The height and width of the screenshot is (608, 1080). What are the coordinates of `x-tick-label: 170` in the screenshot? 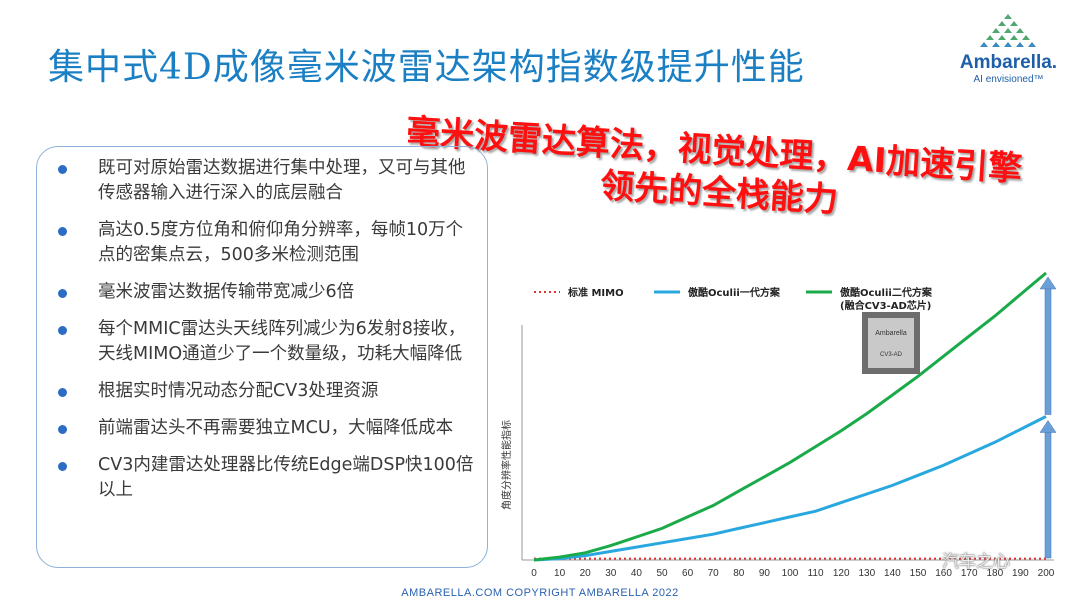 It's located at (969, 573).